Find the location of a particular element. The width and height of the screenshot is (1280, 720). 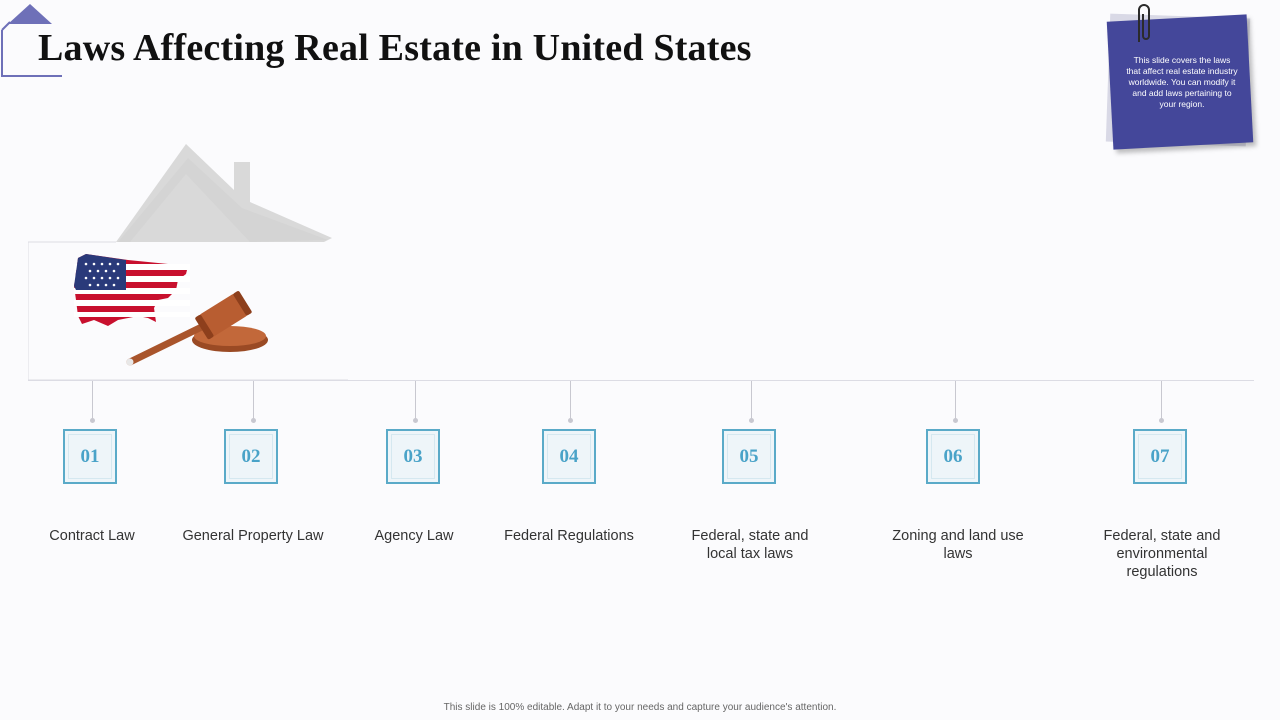

law-number: 01 is located at coordinates (90, 456).